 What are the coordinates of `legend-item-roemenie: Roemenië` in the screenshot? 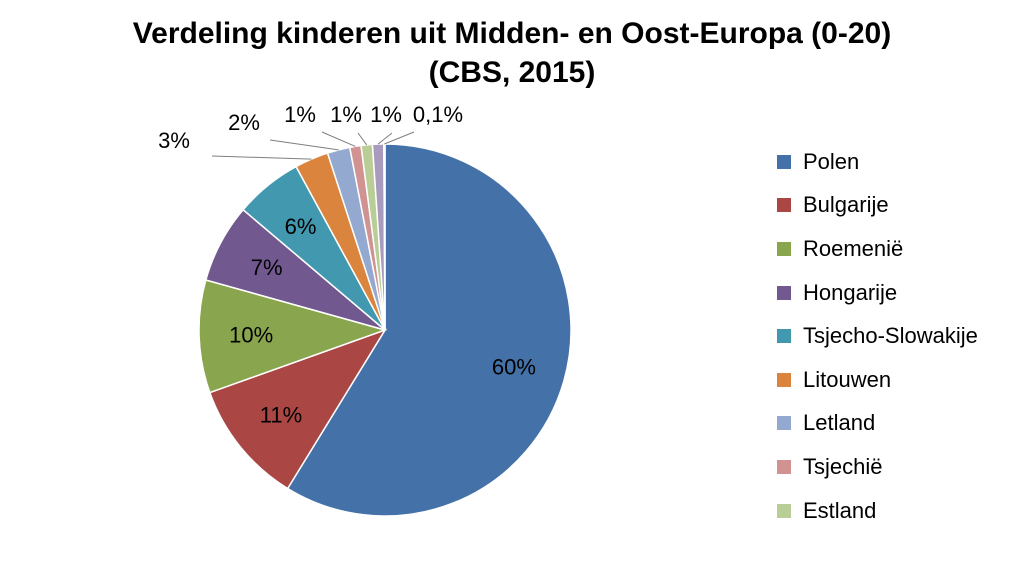 It's located at (877, 249).